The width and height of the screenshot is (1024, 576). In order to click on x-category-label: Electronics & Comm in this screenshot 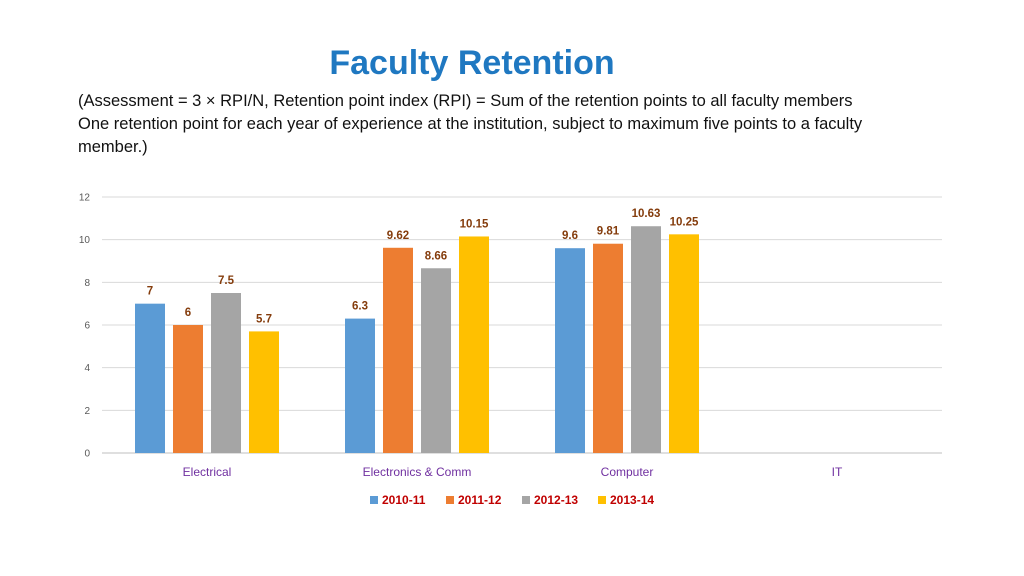, I will do `click(417, 472)`.